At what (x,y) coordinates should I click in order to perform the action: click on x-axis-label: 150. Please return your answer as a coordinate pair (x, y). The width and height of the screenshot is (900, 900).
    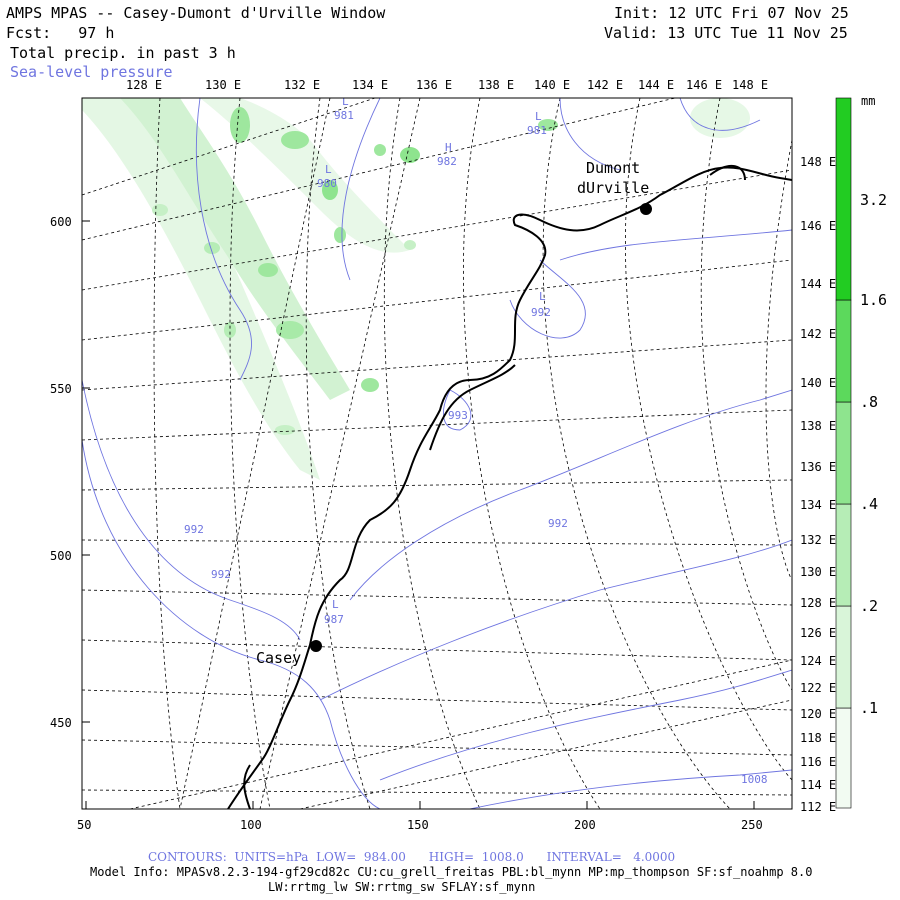
    Looking at the image, I should click on (418, 825).